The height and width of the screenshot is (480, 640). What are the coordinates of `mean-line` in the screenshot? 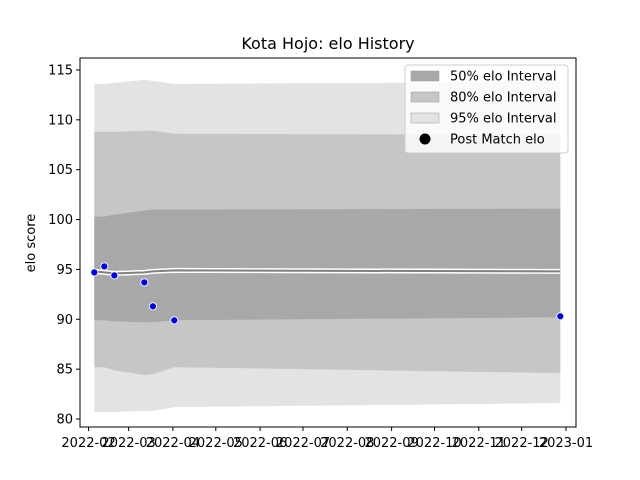 It's located at (327, 272).